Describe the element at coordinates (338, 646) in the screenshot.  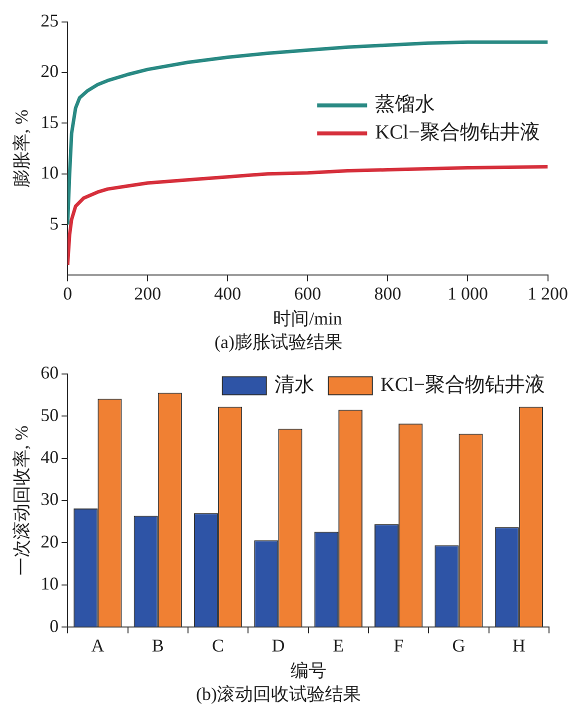
I see `x-tick-label: E` at that location.